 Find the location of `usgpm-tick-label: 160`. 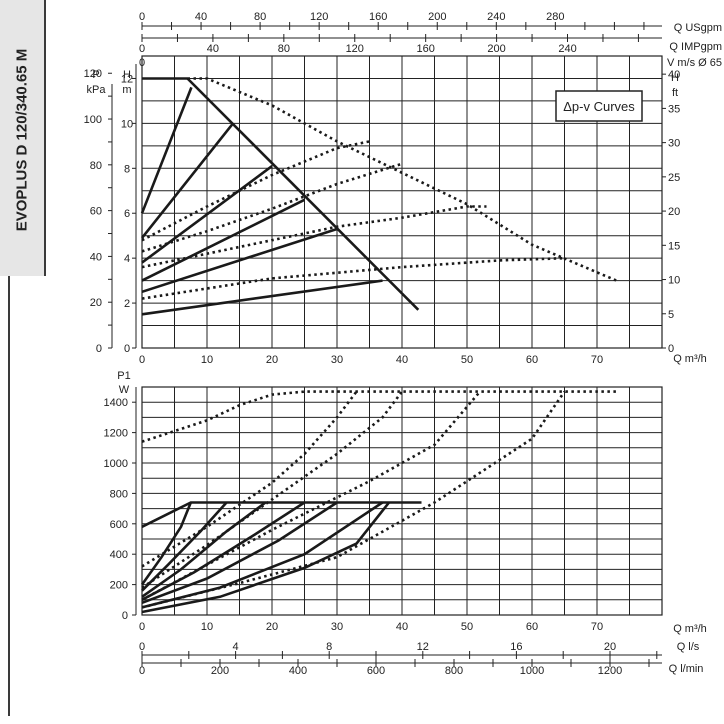

usgpm-tick-label: 160 is located at coordinates (378, 17).